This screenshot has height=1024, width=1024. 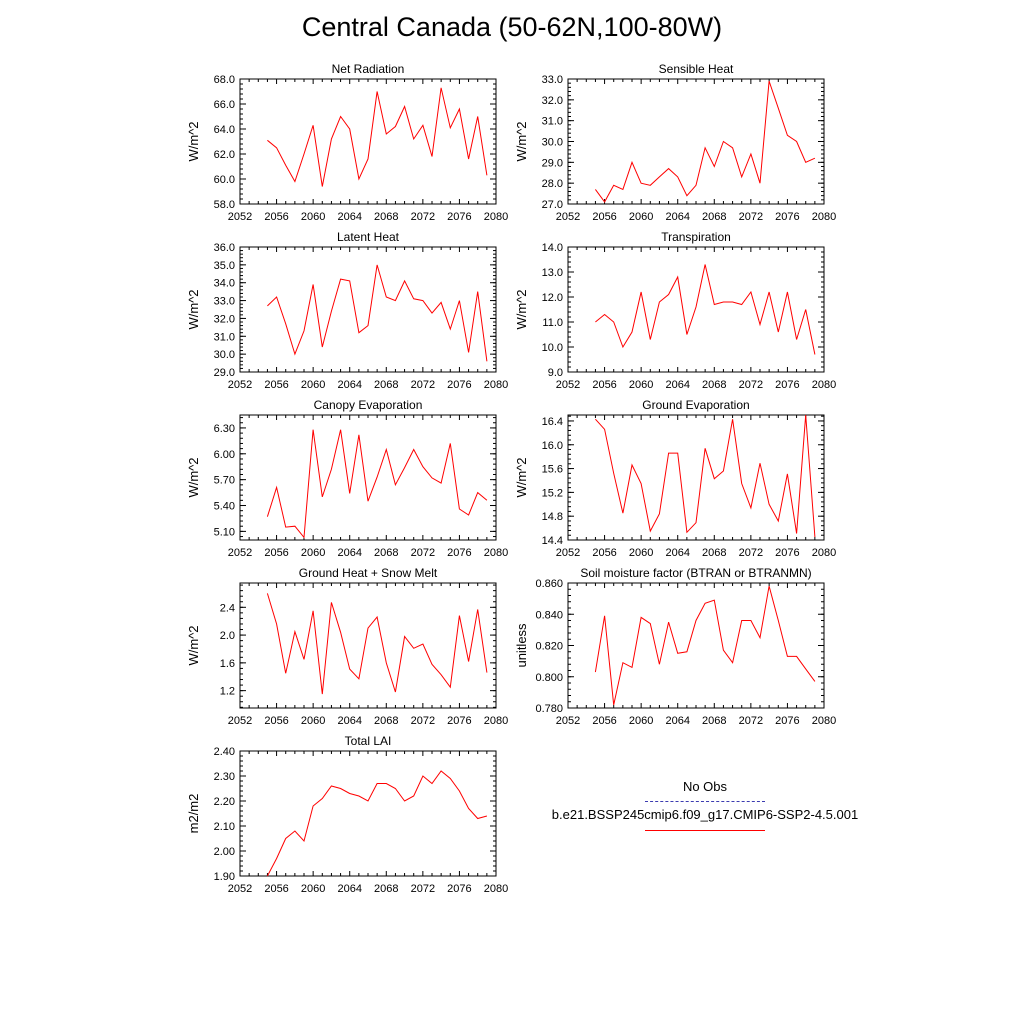 I want to click on y-tick-label: 35.0, so click(x=224, y=266).